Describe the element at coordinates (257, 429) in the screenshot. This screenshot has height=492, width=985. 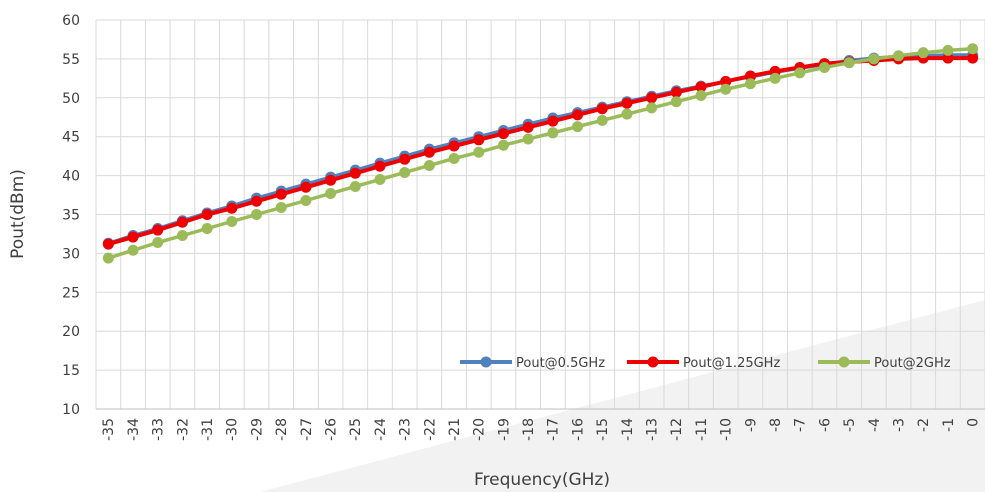
I see `x-tick-label: -29` at that location.